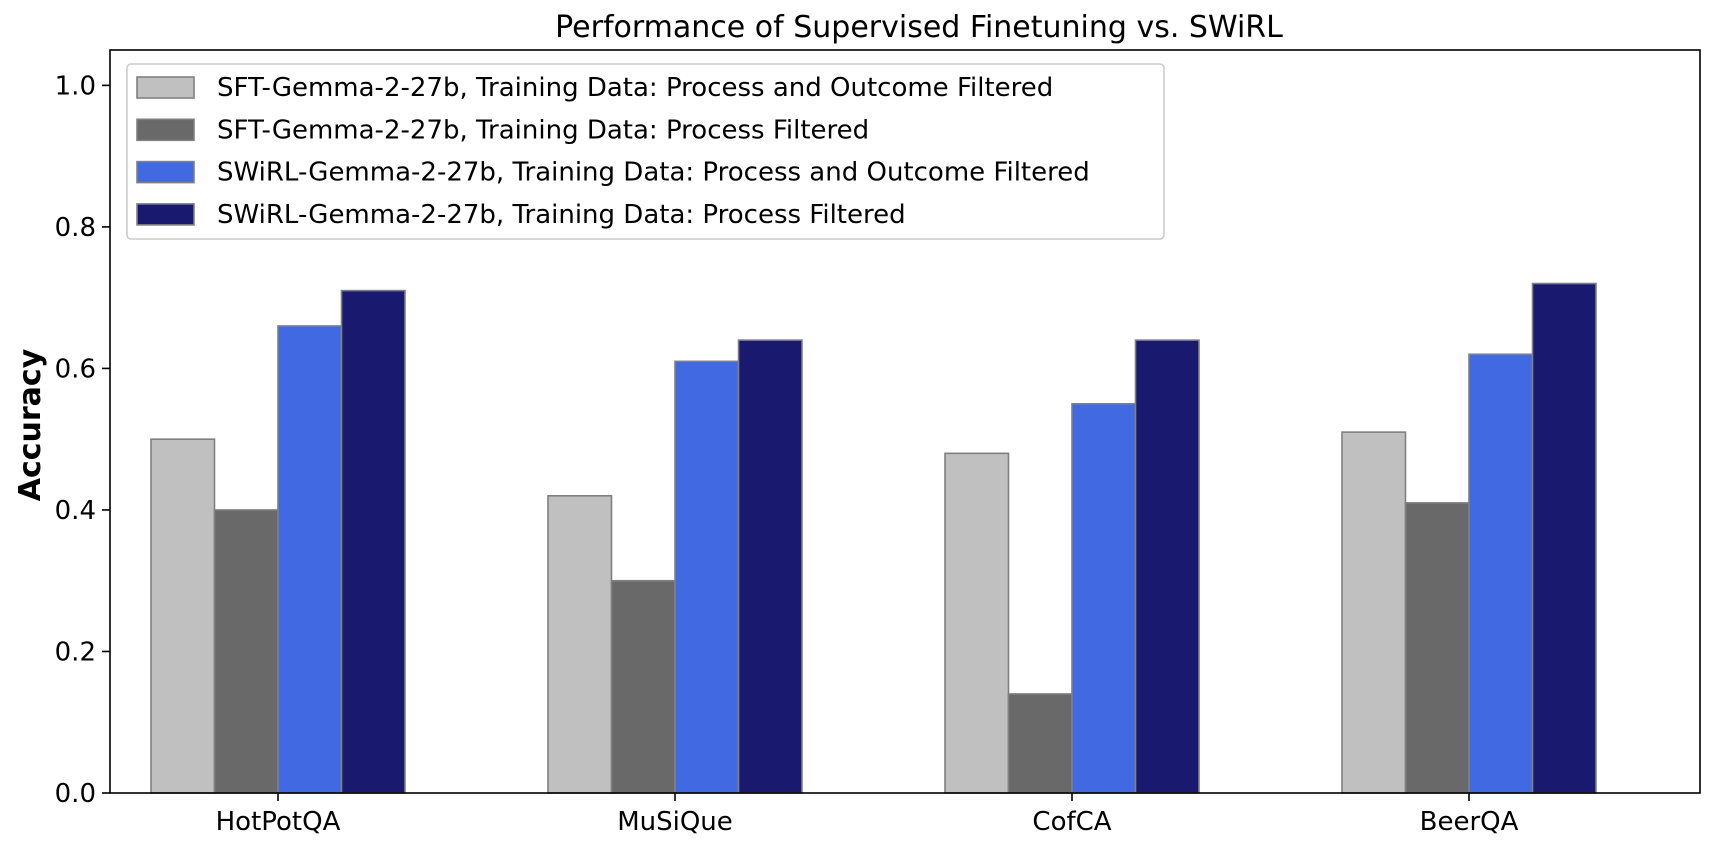 This screenshot has height=849, width=1714. I want to click on x-tick-label: HotPotQA, so click(278, 822).